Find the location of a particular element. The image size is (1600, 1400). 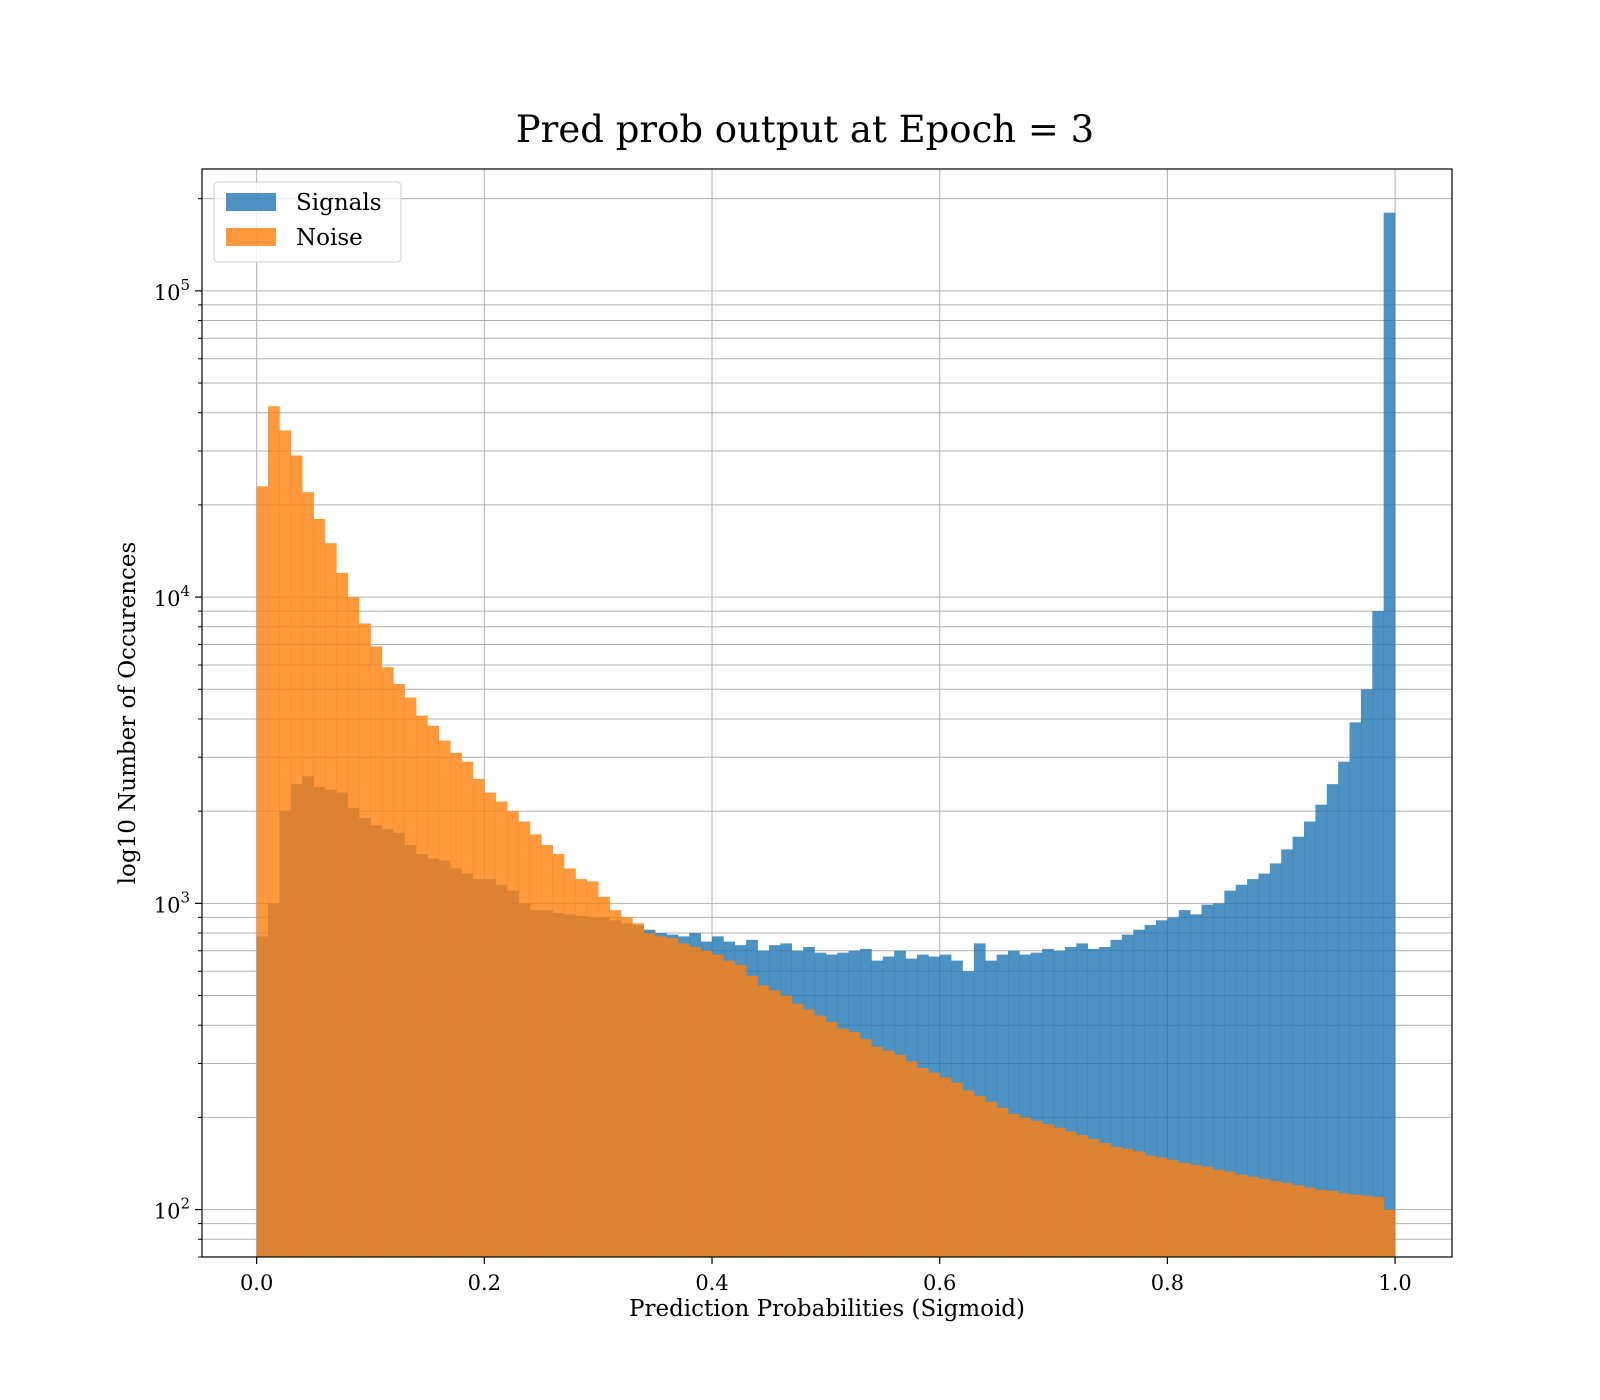

x-tick-label: 0.8 is located at coordinates (1167, 1283).